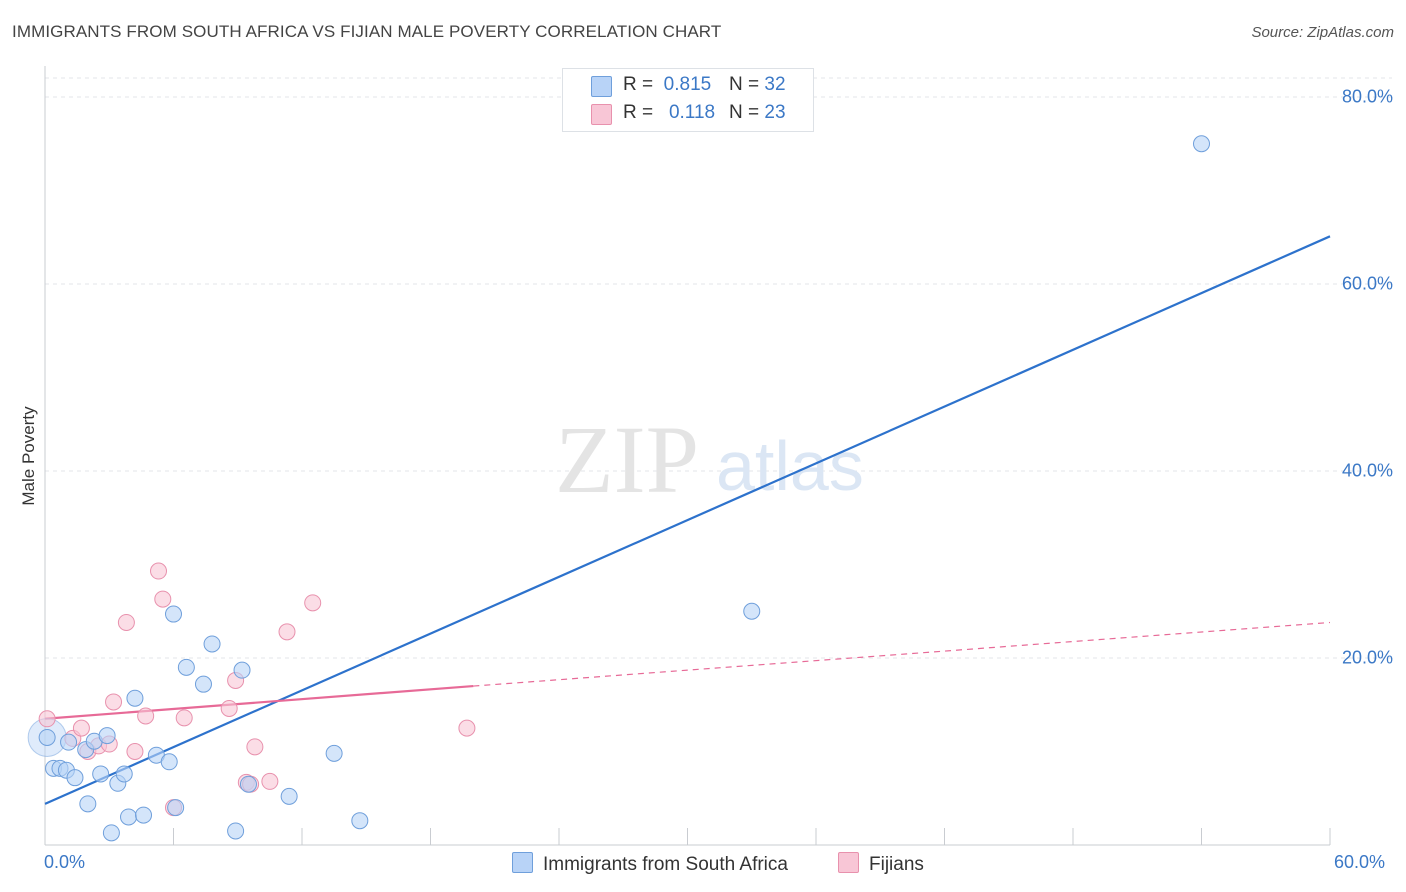  Describe the element at coordinates (601, 86) in the screenshot. I see `legend-swatch-blue` at that location.